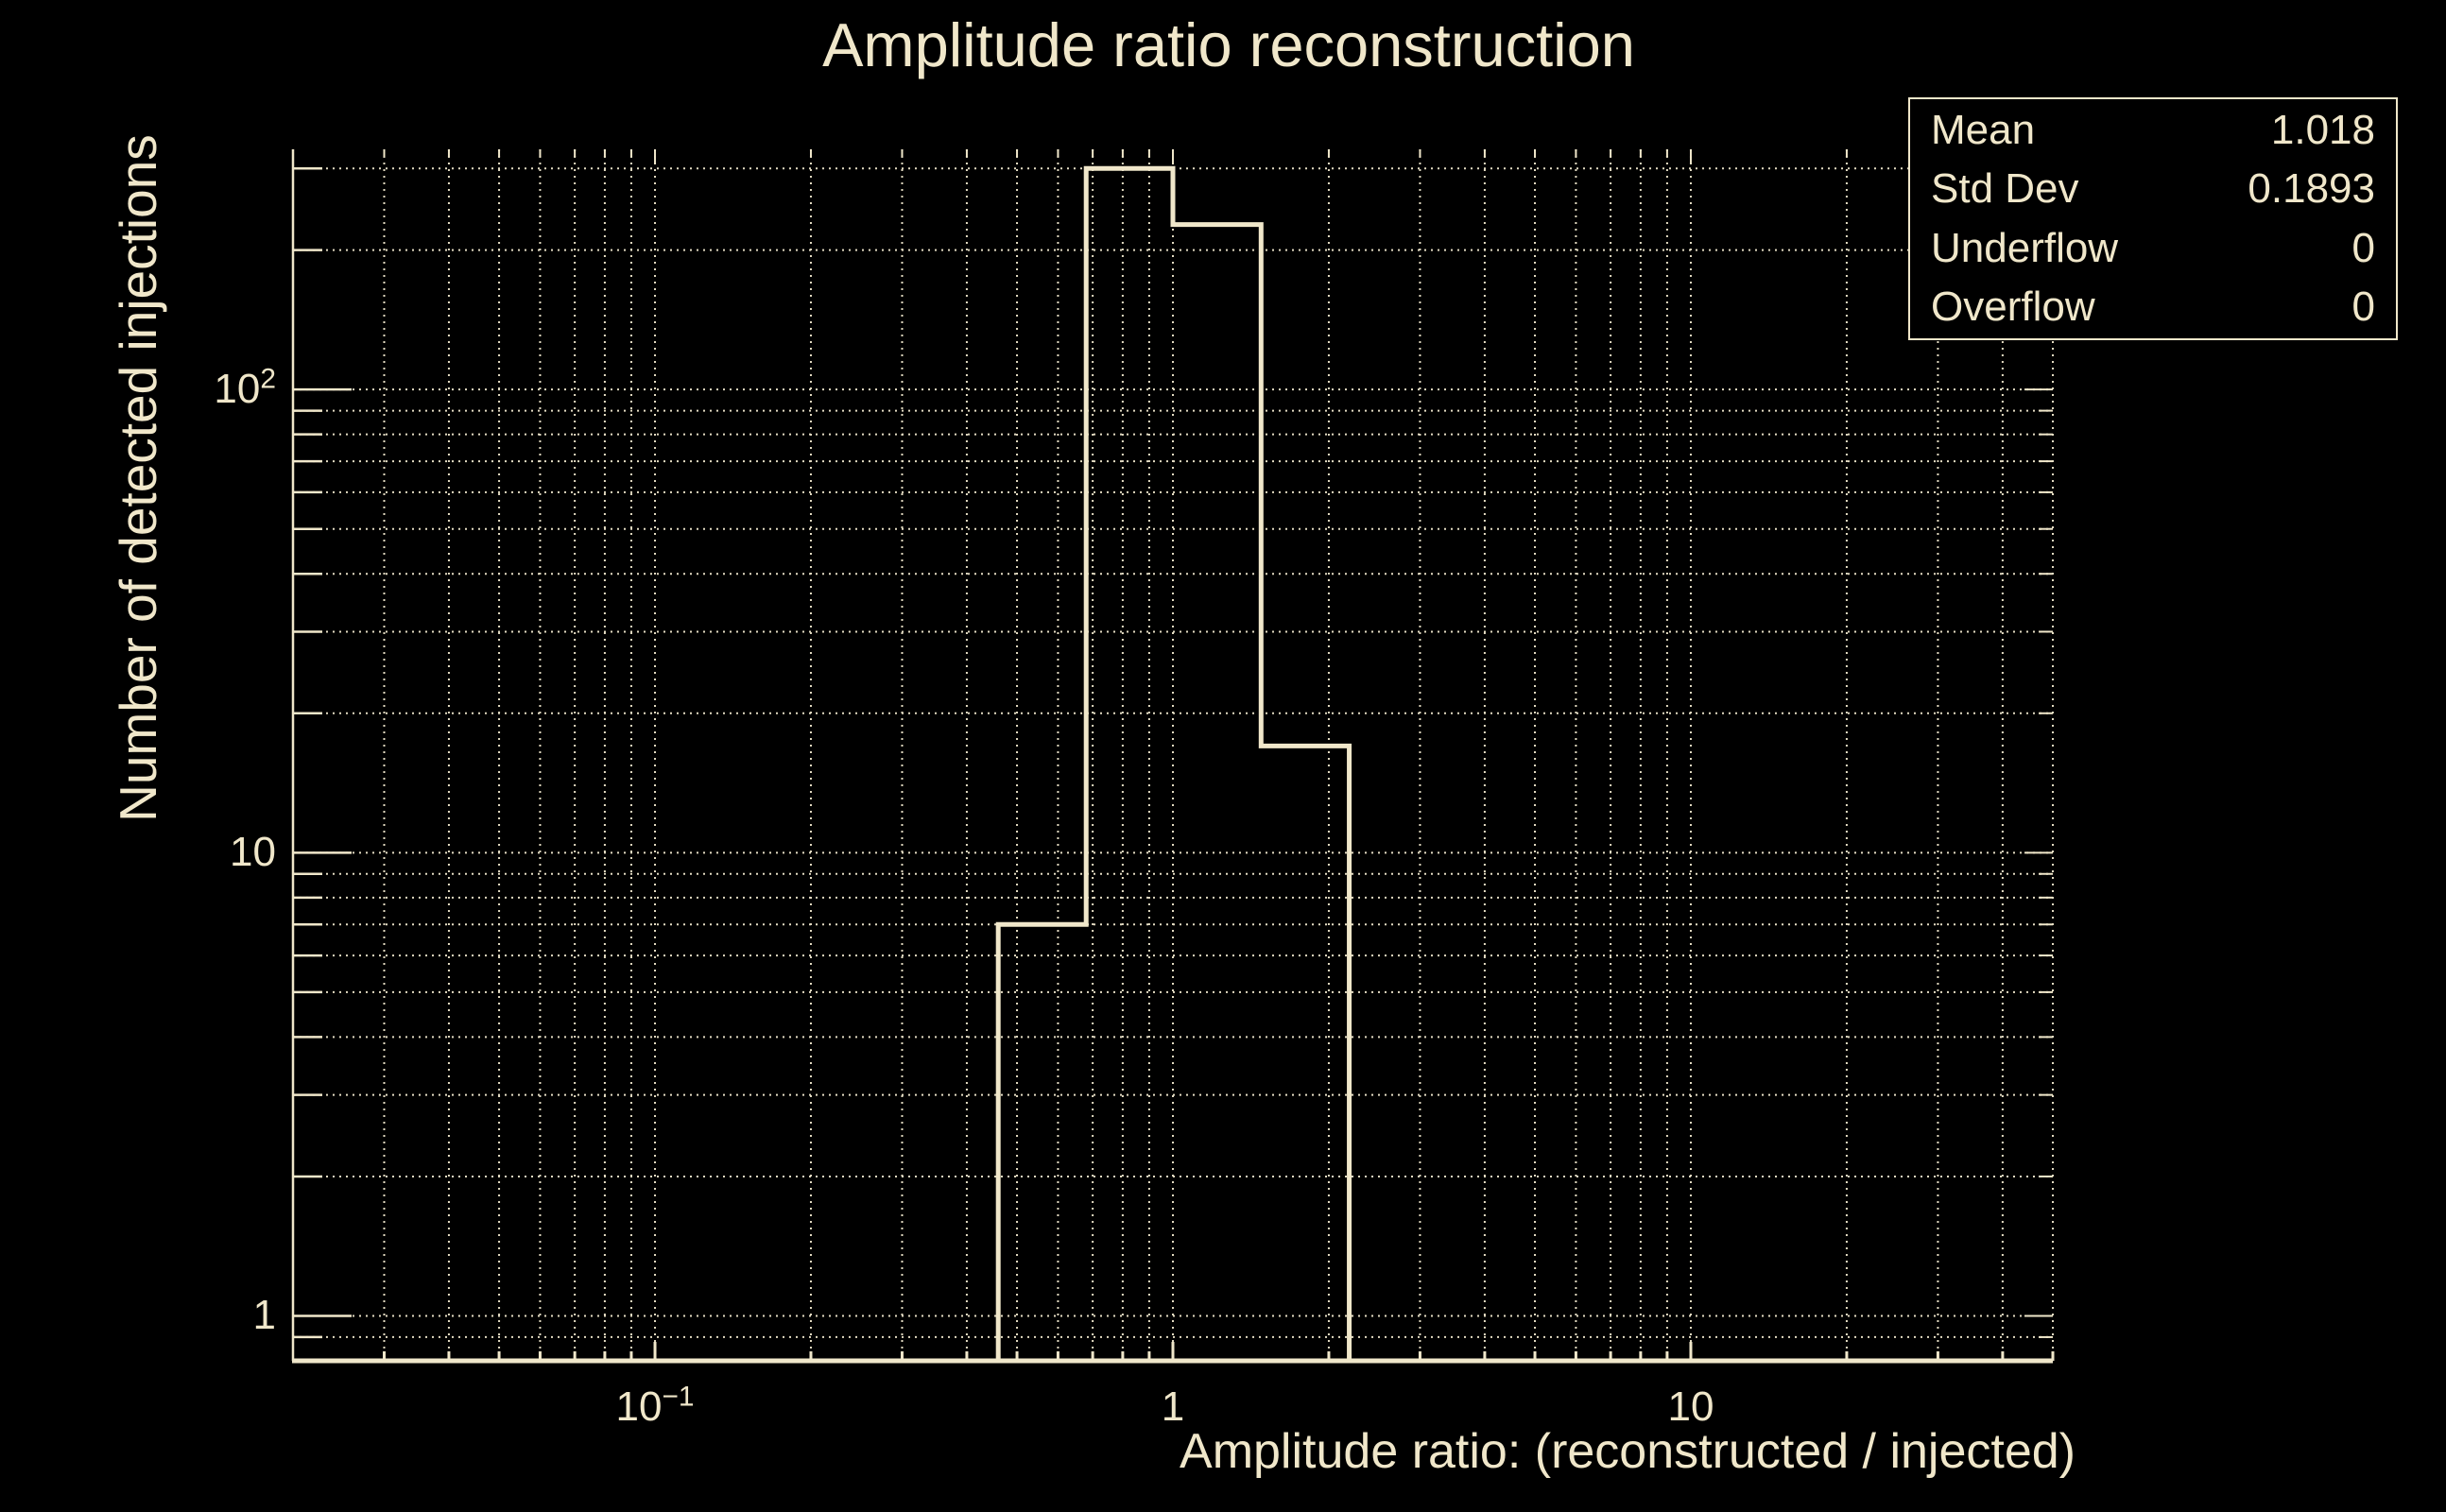 Image resolution: width=2446 pixels, height=1512 pixels. I want to click on stats-label: Mean, so click(1983, 130).